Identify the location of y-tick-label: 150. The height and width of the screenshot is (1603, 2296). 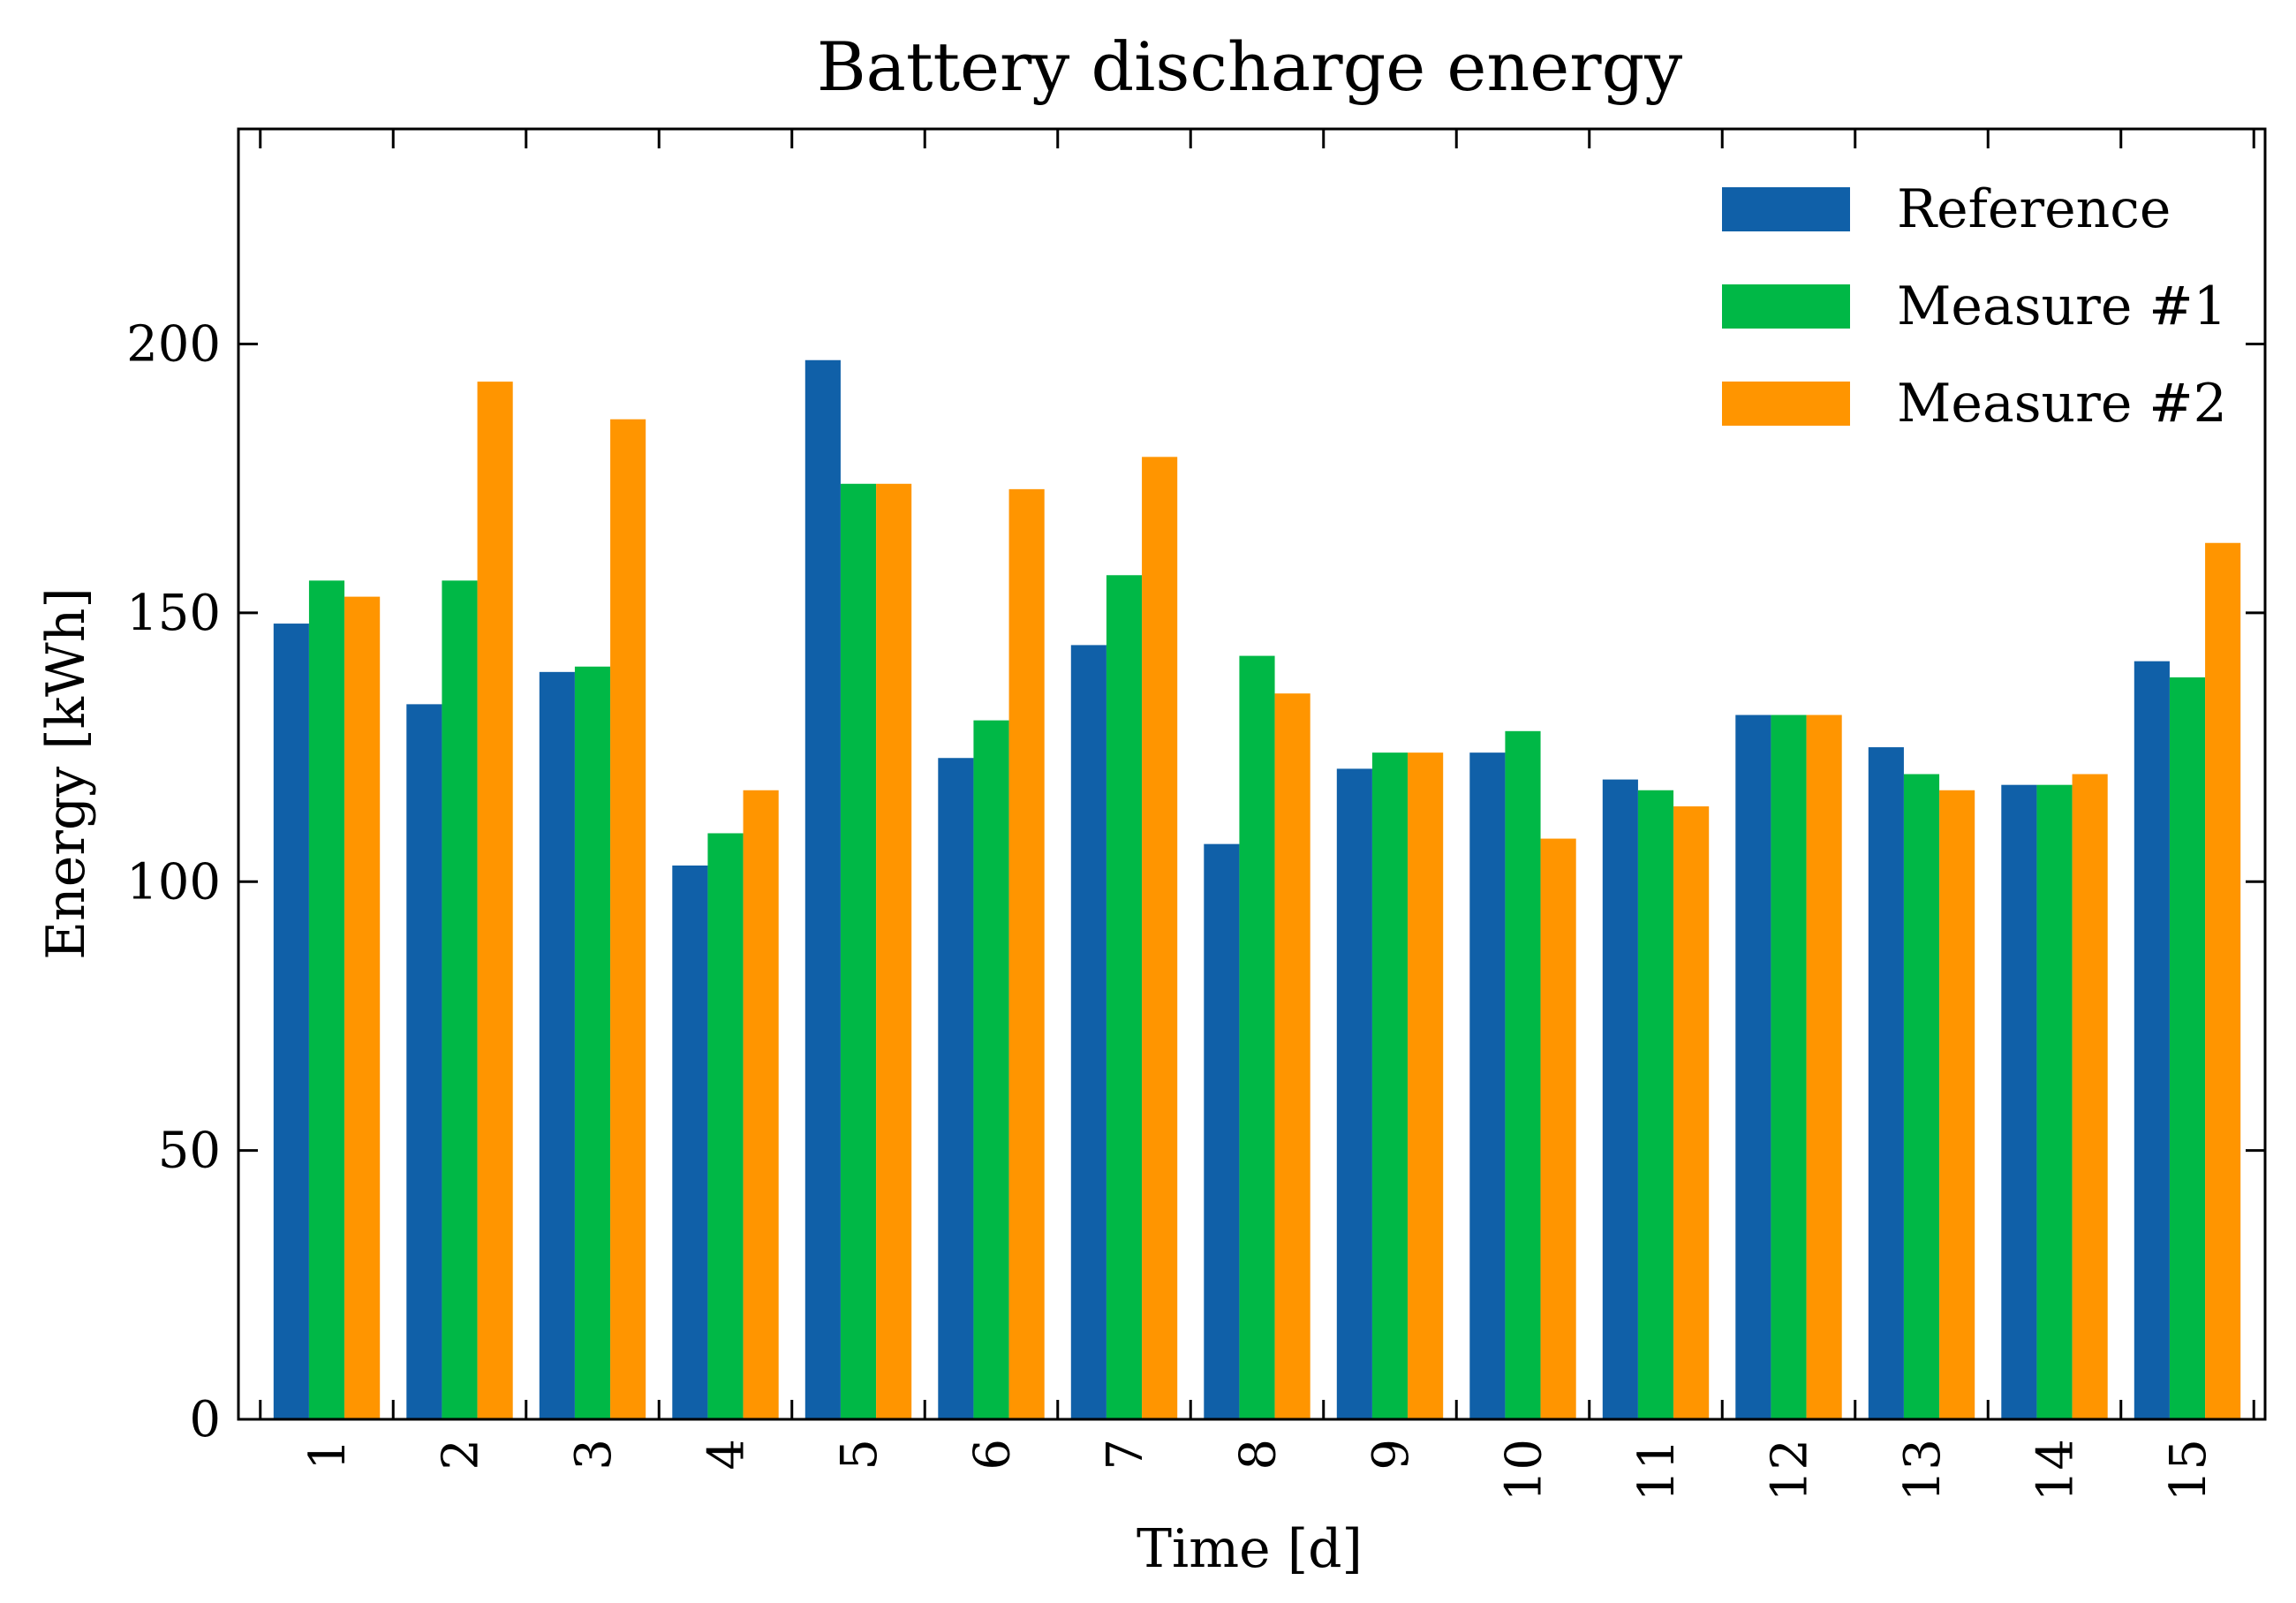
(173, 613).